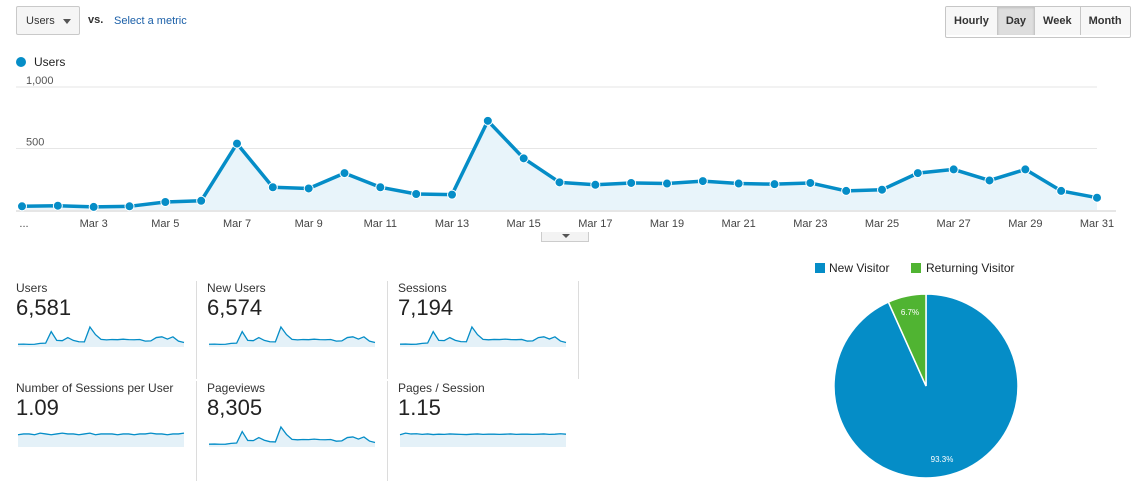 This screenshot has width=1131, height=482. I want to click on period-week-button: Week, so click(1057, 21).